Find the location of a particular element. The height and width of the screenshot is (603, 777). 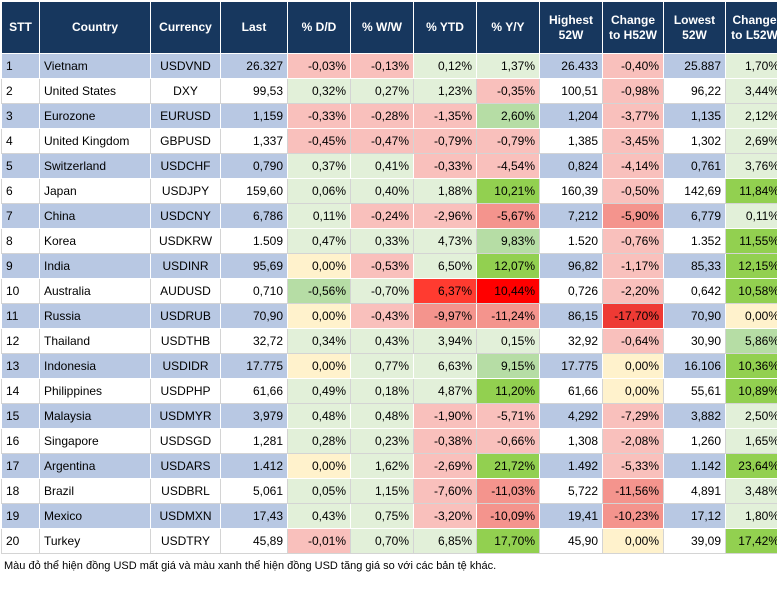

cell-pct-ww: 0,40% is located at coordinates (382, 191).